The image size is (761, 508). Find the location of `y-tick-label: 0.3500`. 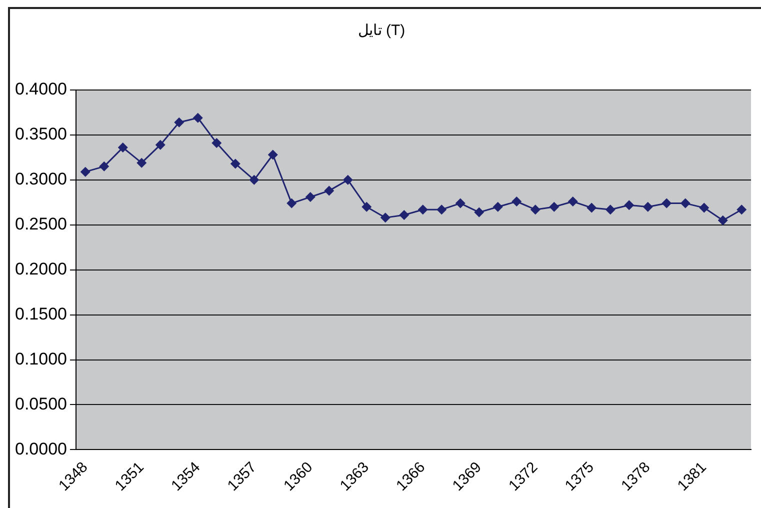

y-tick-label: 0.3500 is located at coordinates (40, 134).